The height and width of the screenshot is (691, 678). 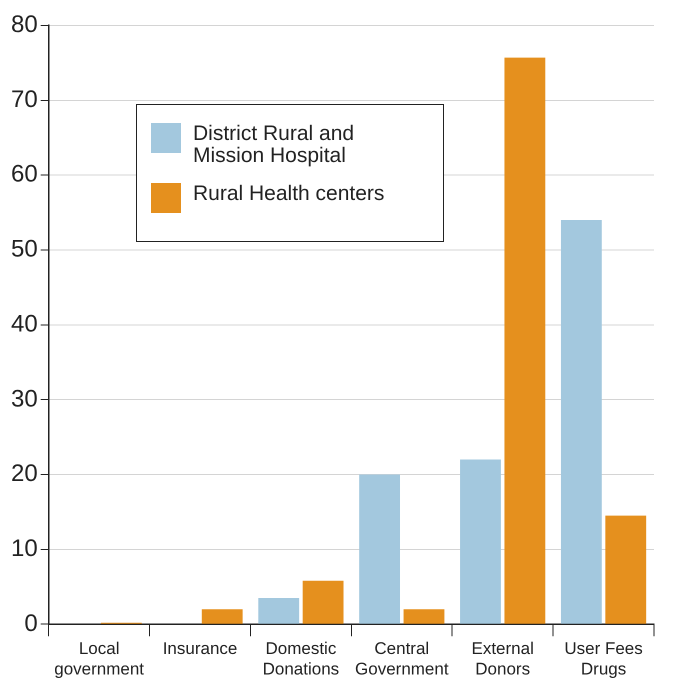 I want to click on x-tick-label: Insurance, so click(x=200, y=648).